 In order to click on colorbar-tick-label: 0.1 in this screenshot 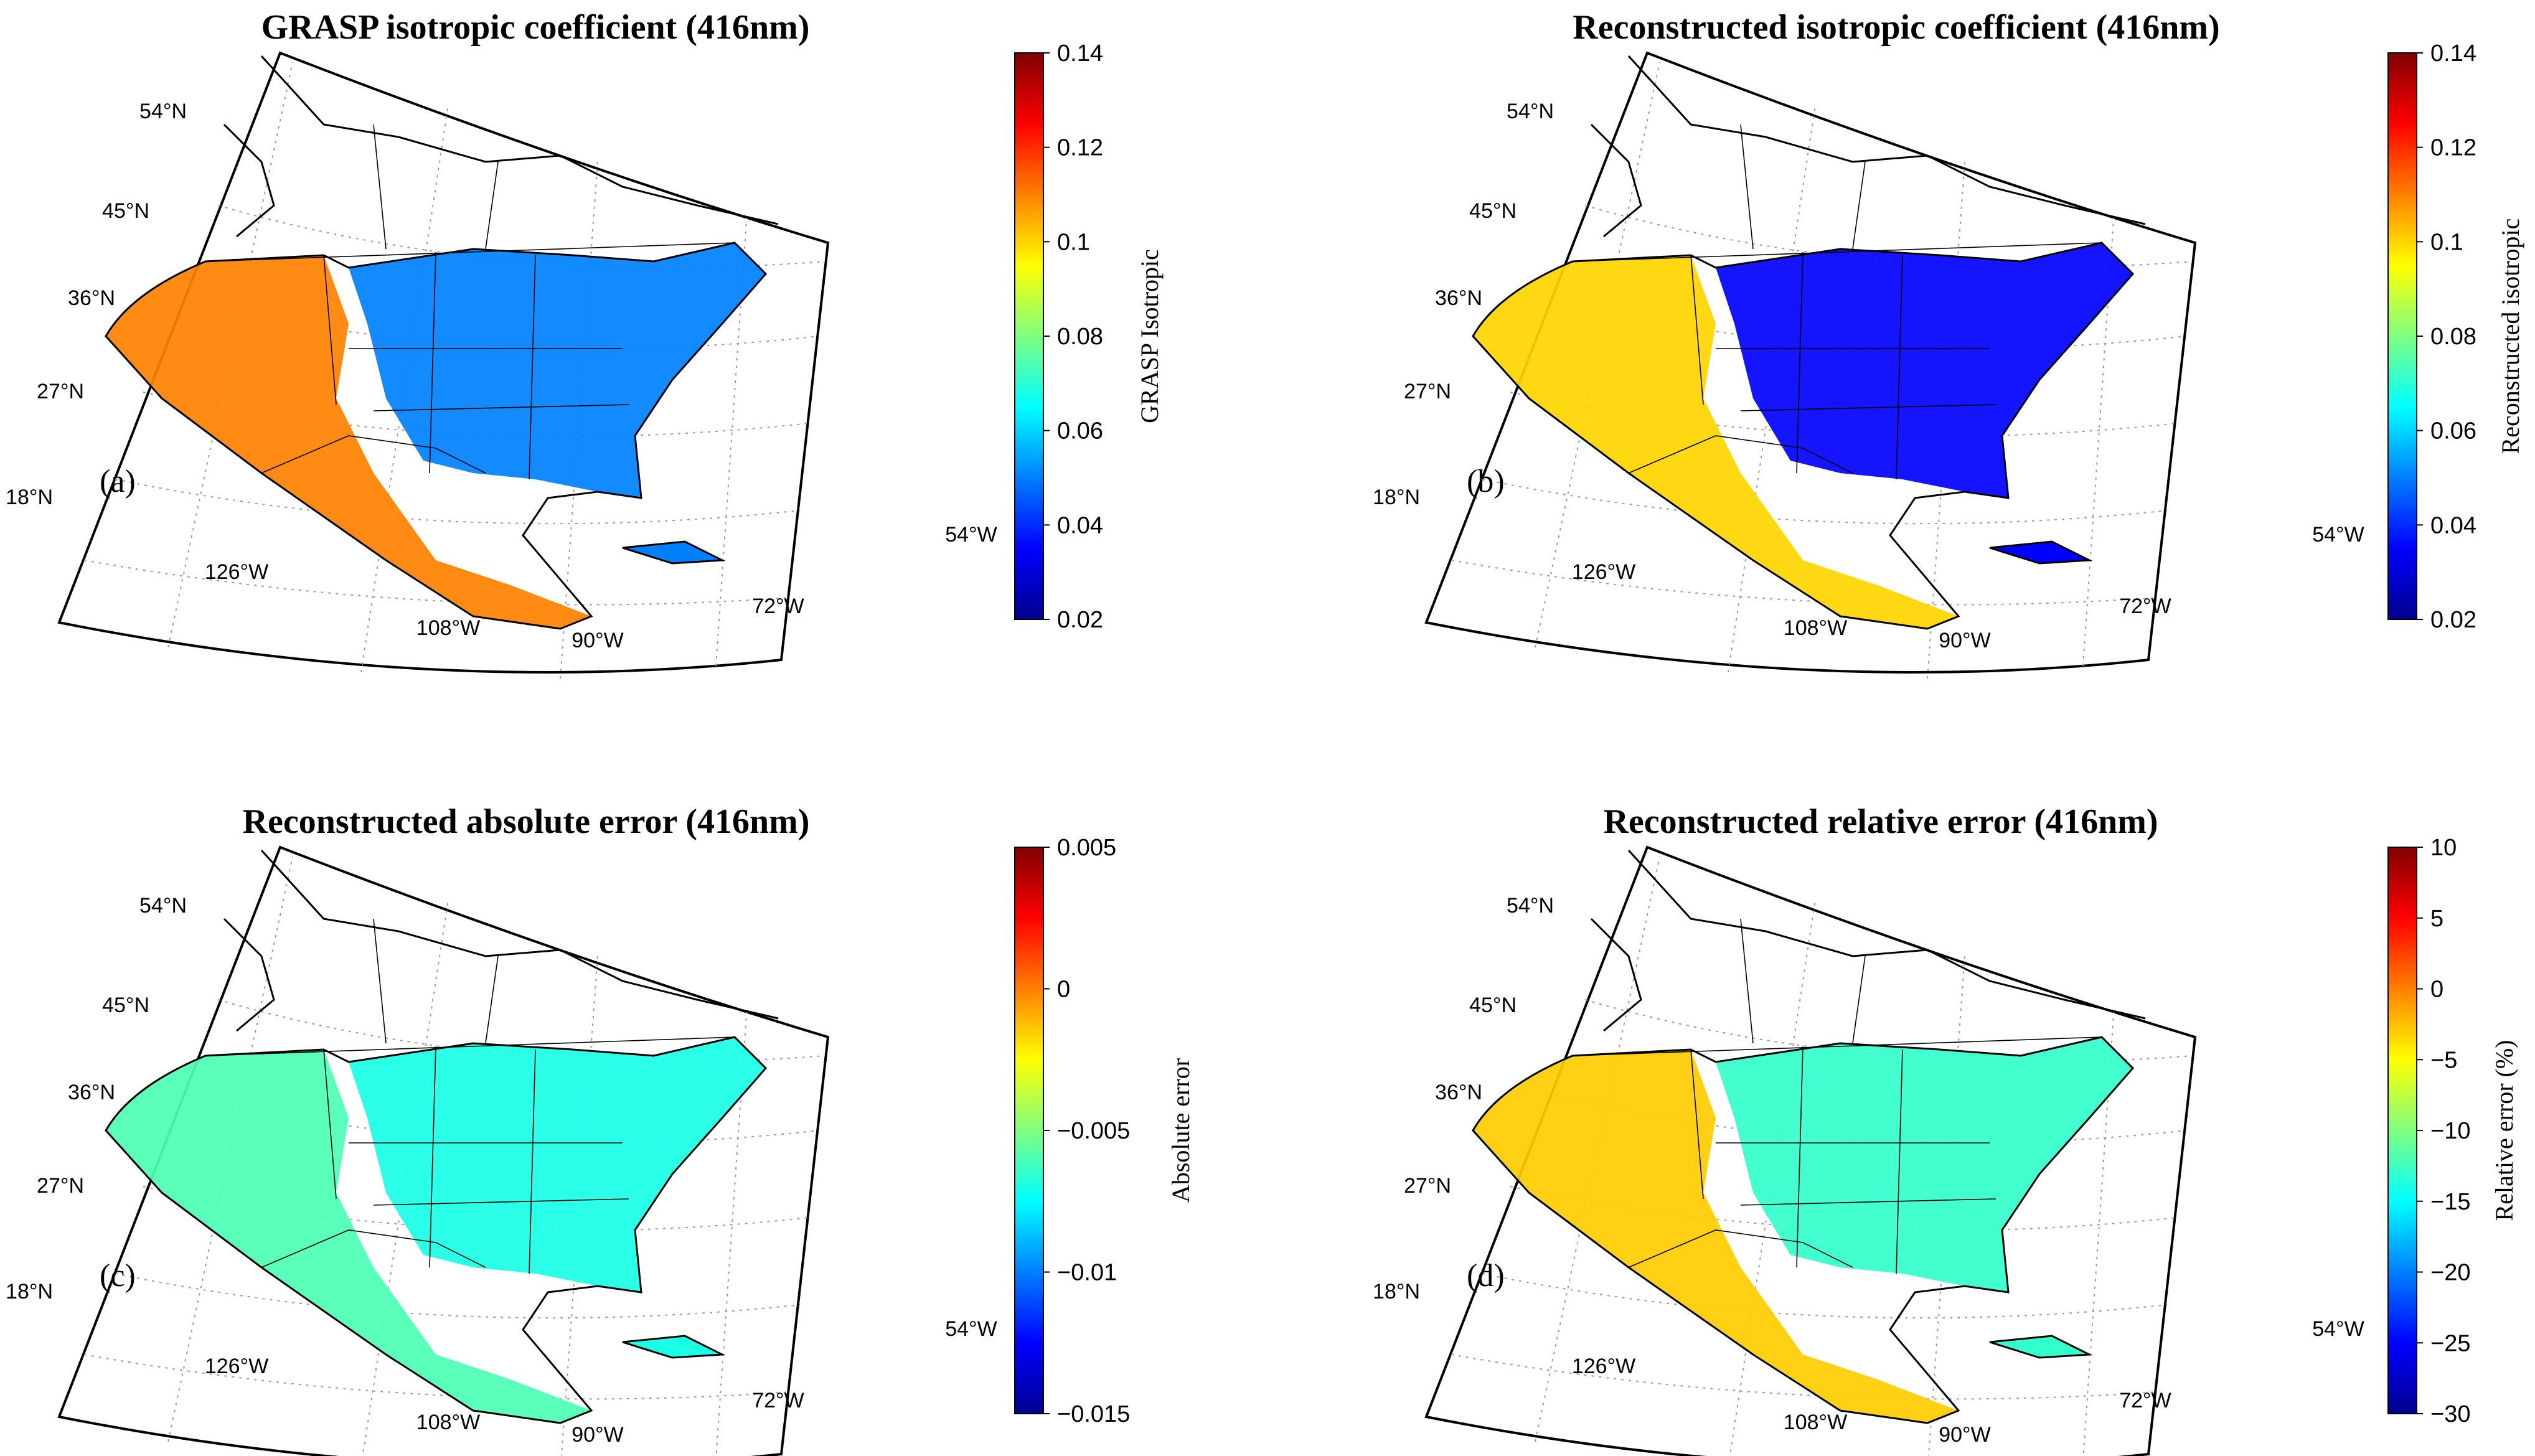, I will do `click(2446, 242)`.